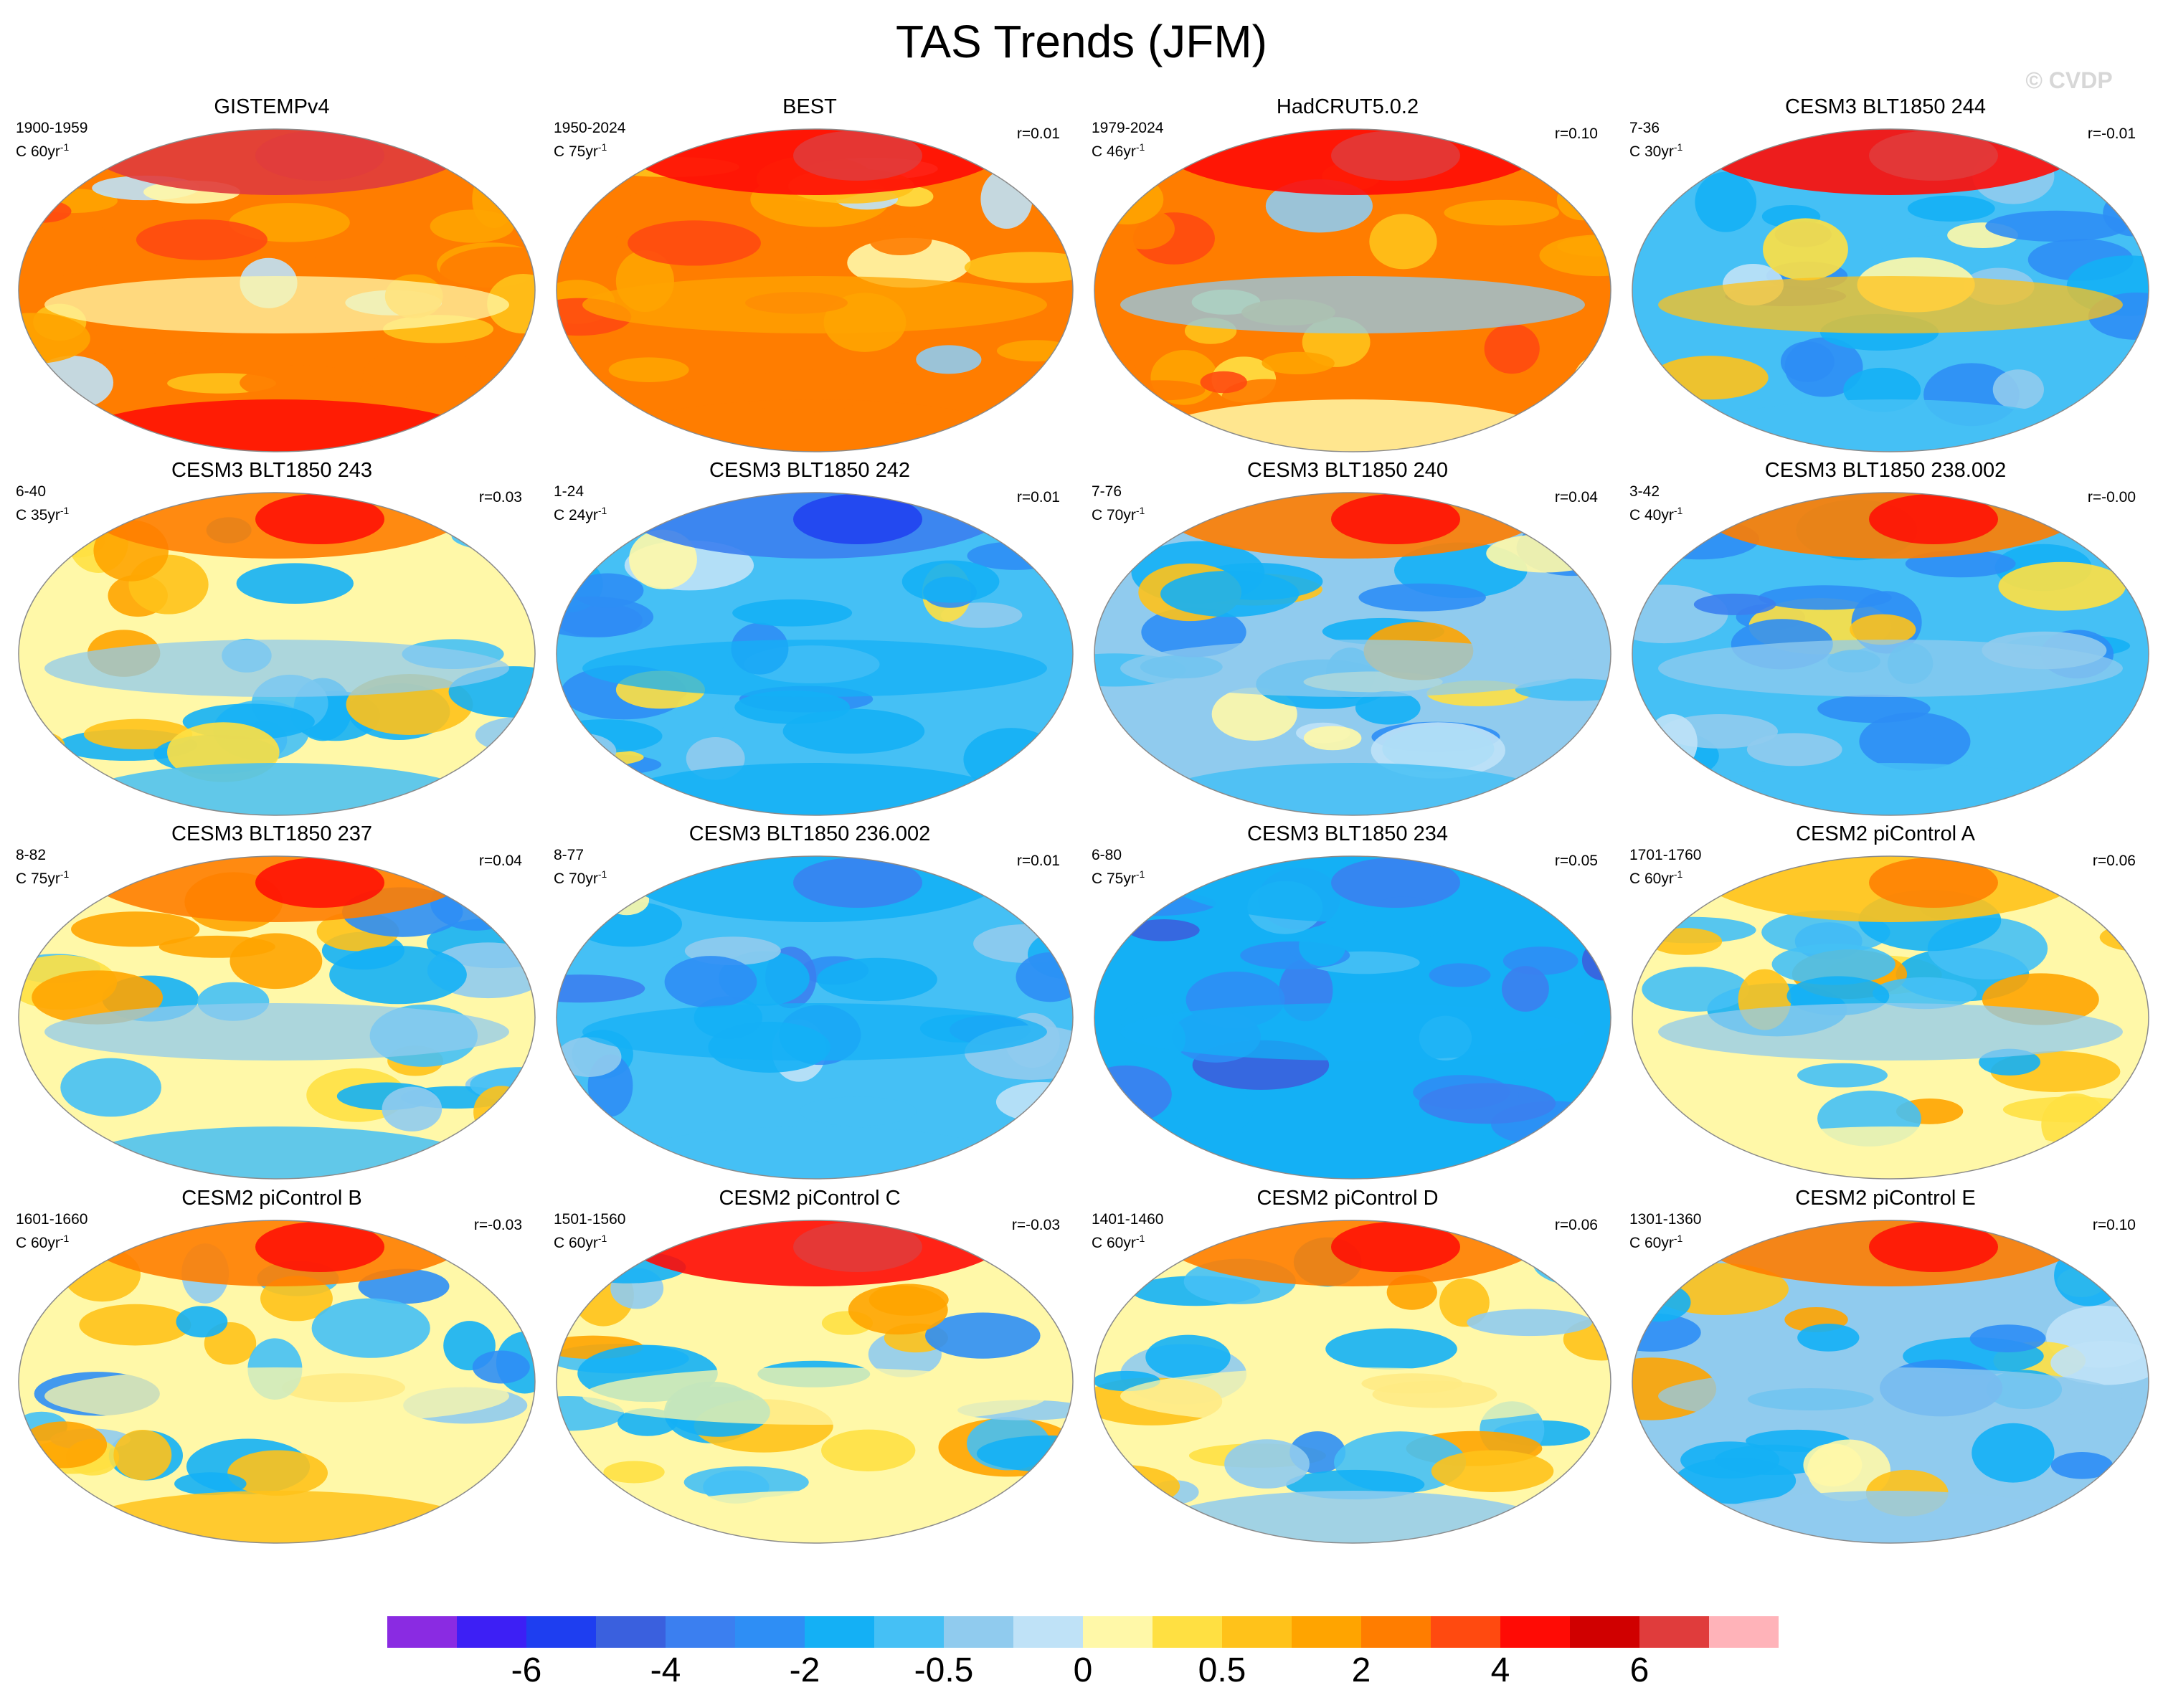  Describe the element at coordinates (1361, 1670) in the screenshot. I see `colorbar-tick-label: 2` at that location.